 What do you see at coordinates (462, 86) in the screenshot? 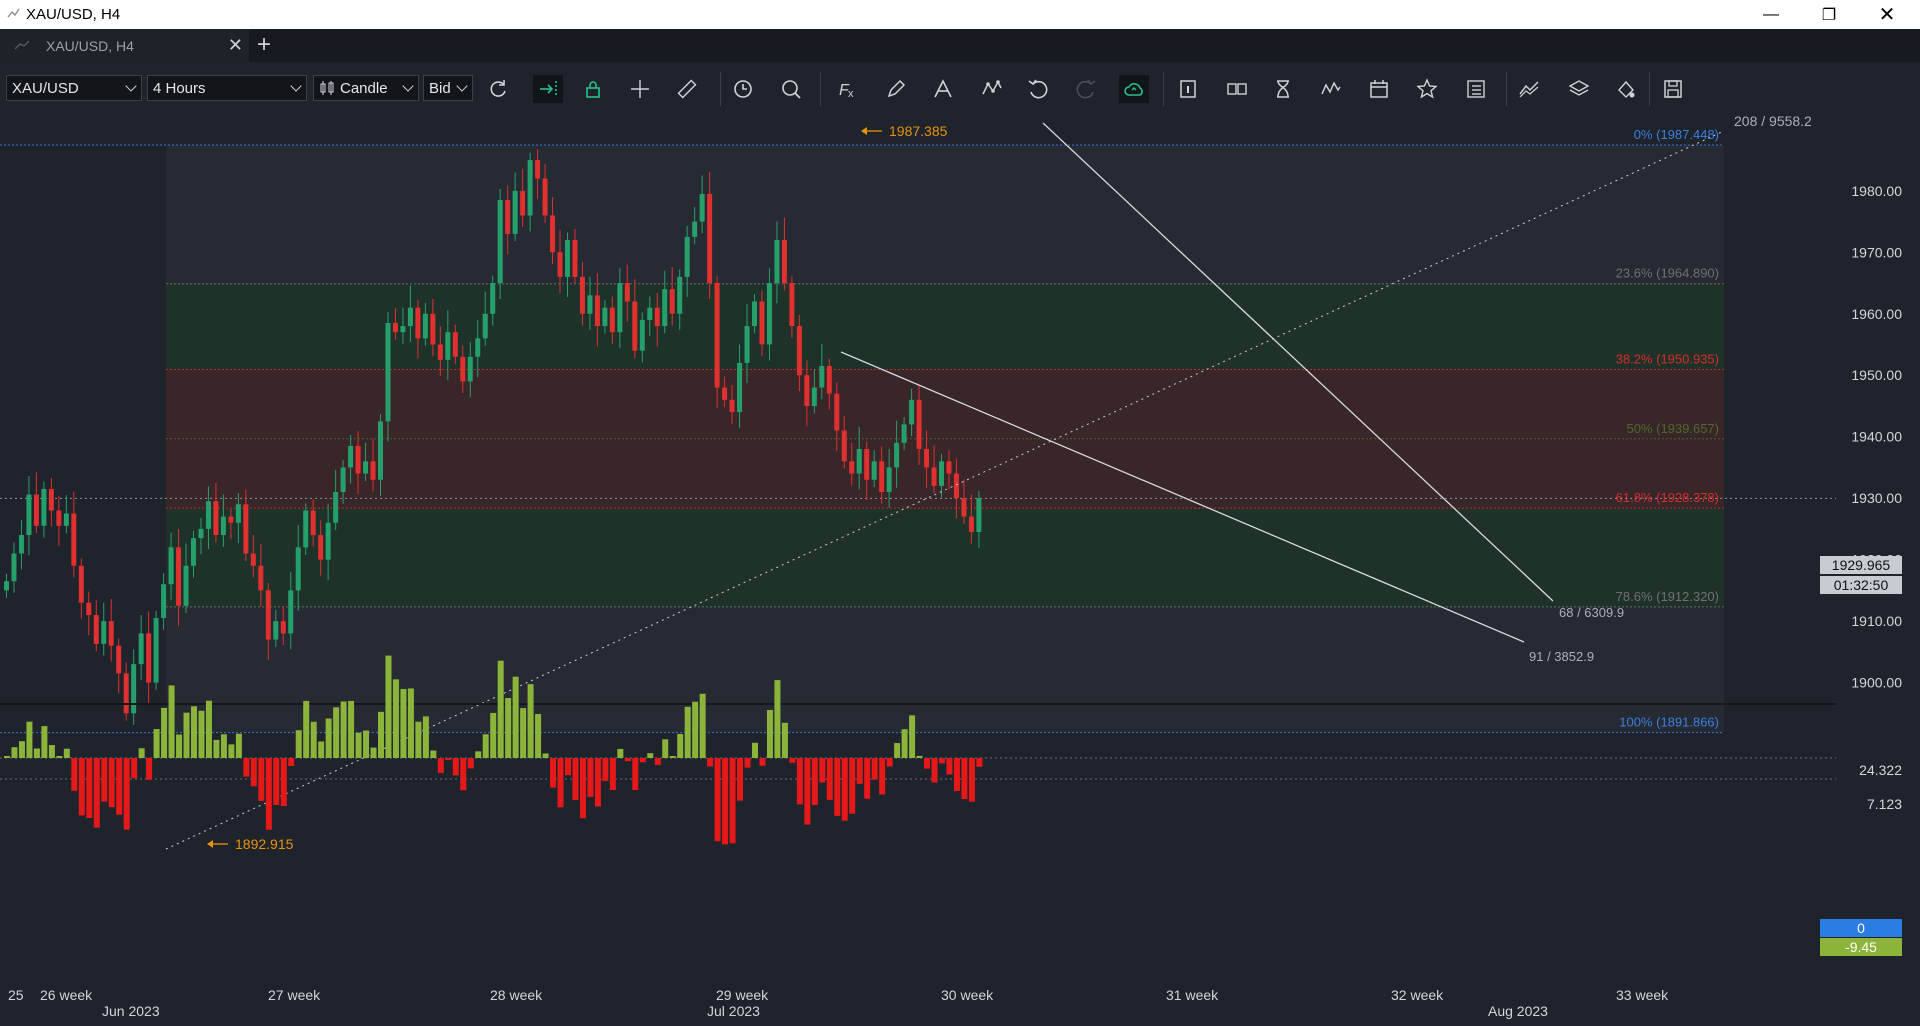
I see `chevron-down-icon` at bounding box center [462, 86].